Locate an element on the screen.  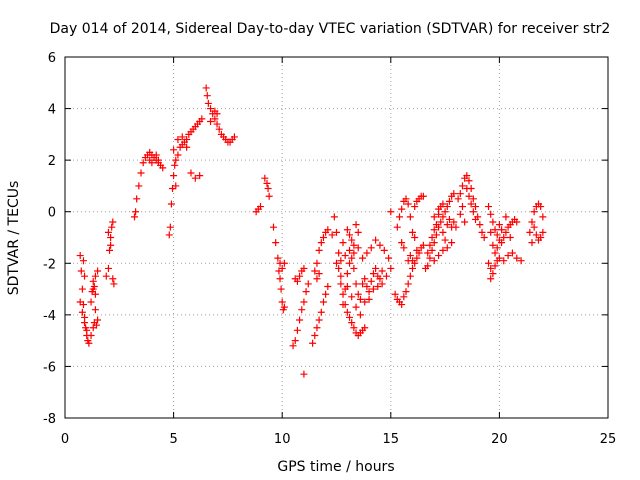
y-tick-label: -4 is located at coordinates (49, 316).